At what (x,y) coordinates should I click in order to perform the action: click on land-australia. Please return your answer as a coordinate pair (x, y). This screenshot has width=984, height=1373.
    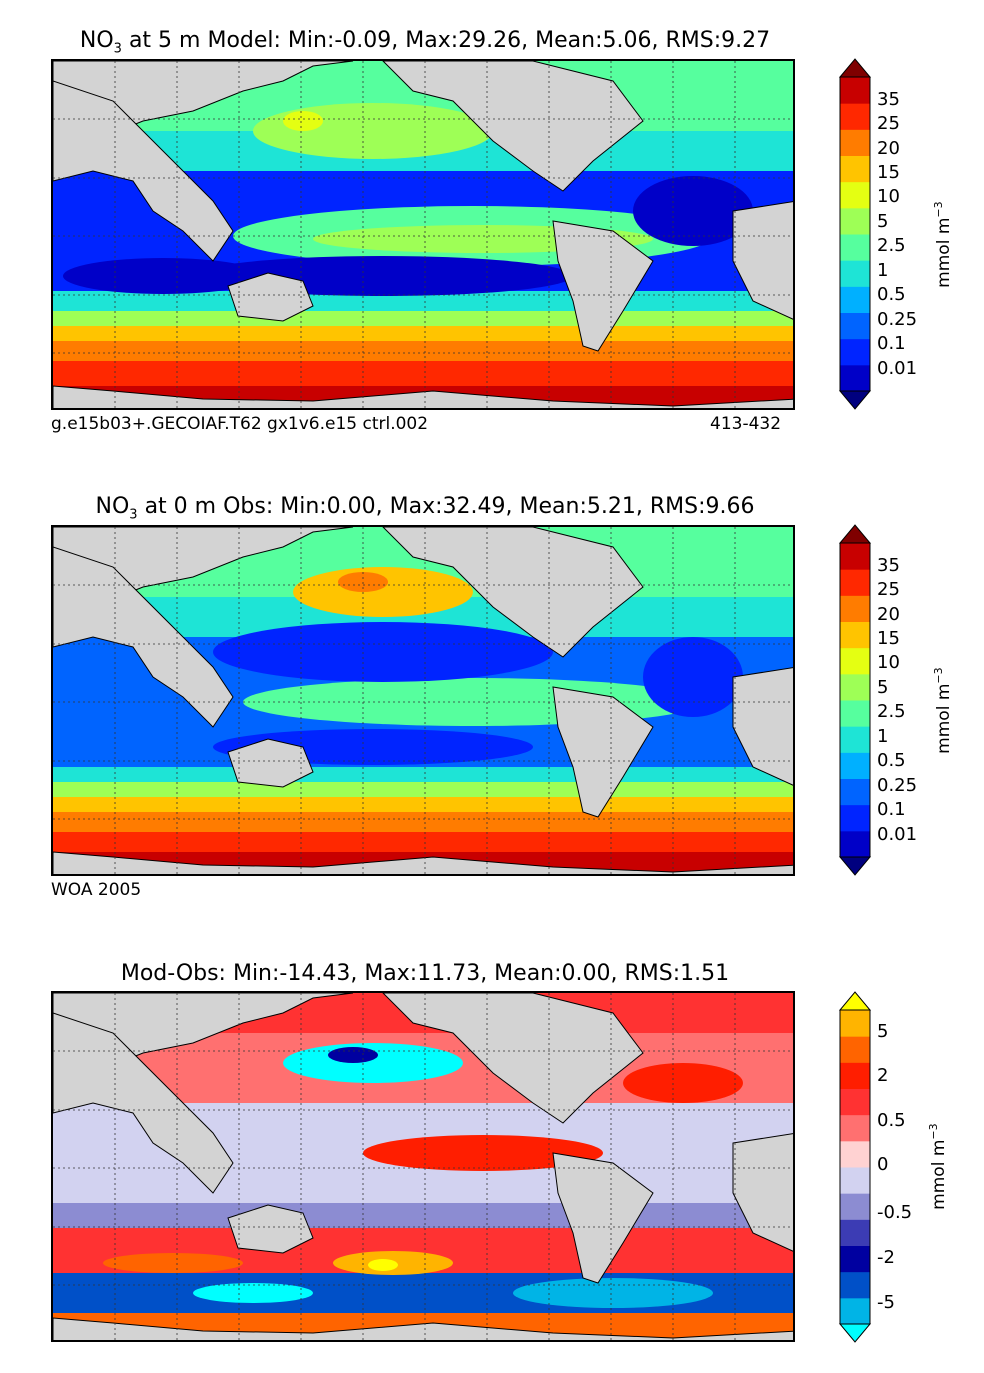
    Looking at the image, I should click on (270, 763).